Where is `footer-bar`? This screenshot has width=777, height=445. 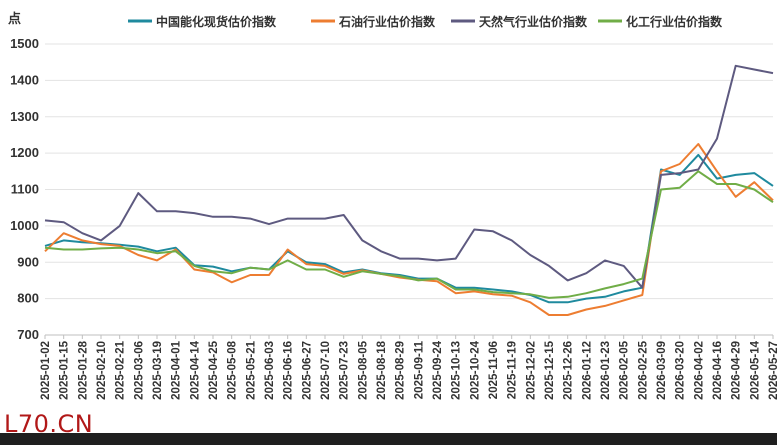 footer-bar is located at coordinates (388, 439).